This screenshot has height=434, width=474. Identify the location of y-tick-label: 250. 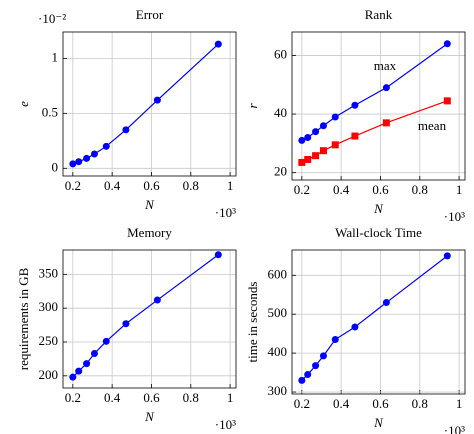
(49, 340).